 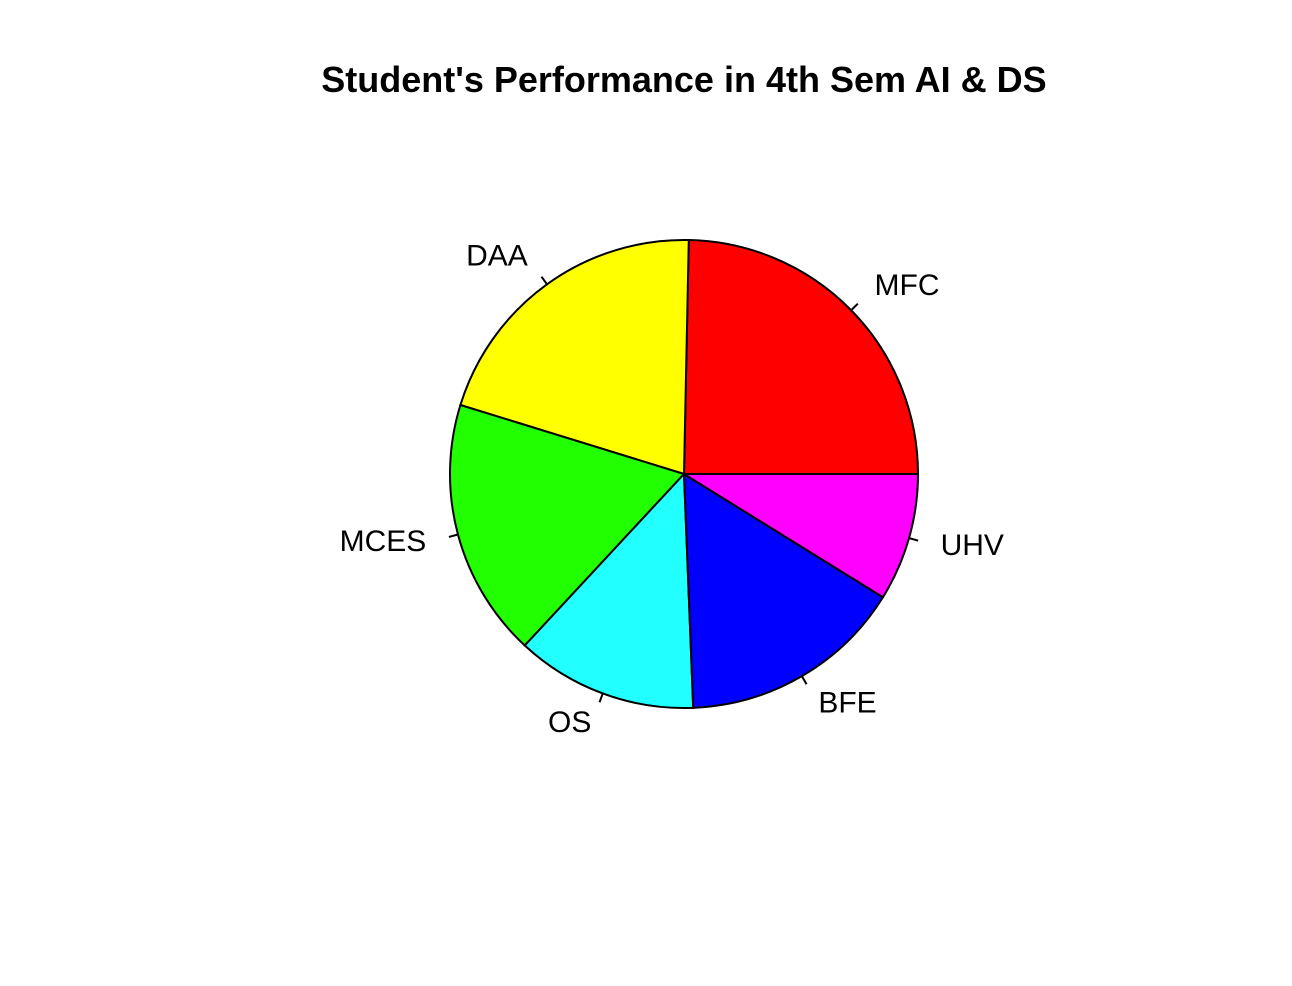 What do you see at coordinates (804, 680) in the screenshot?
I see `pie-tick-bfe` at bounding box center [804, 680].